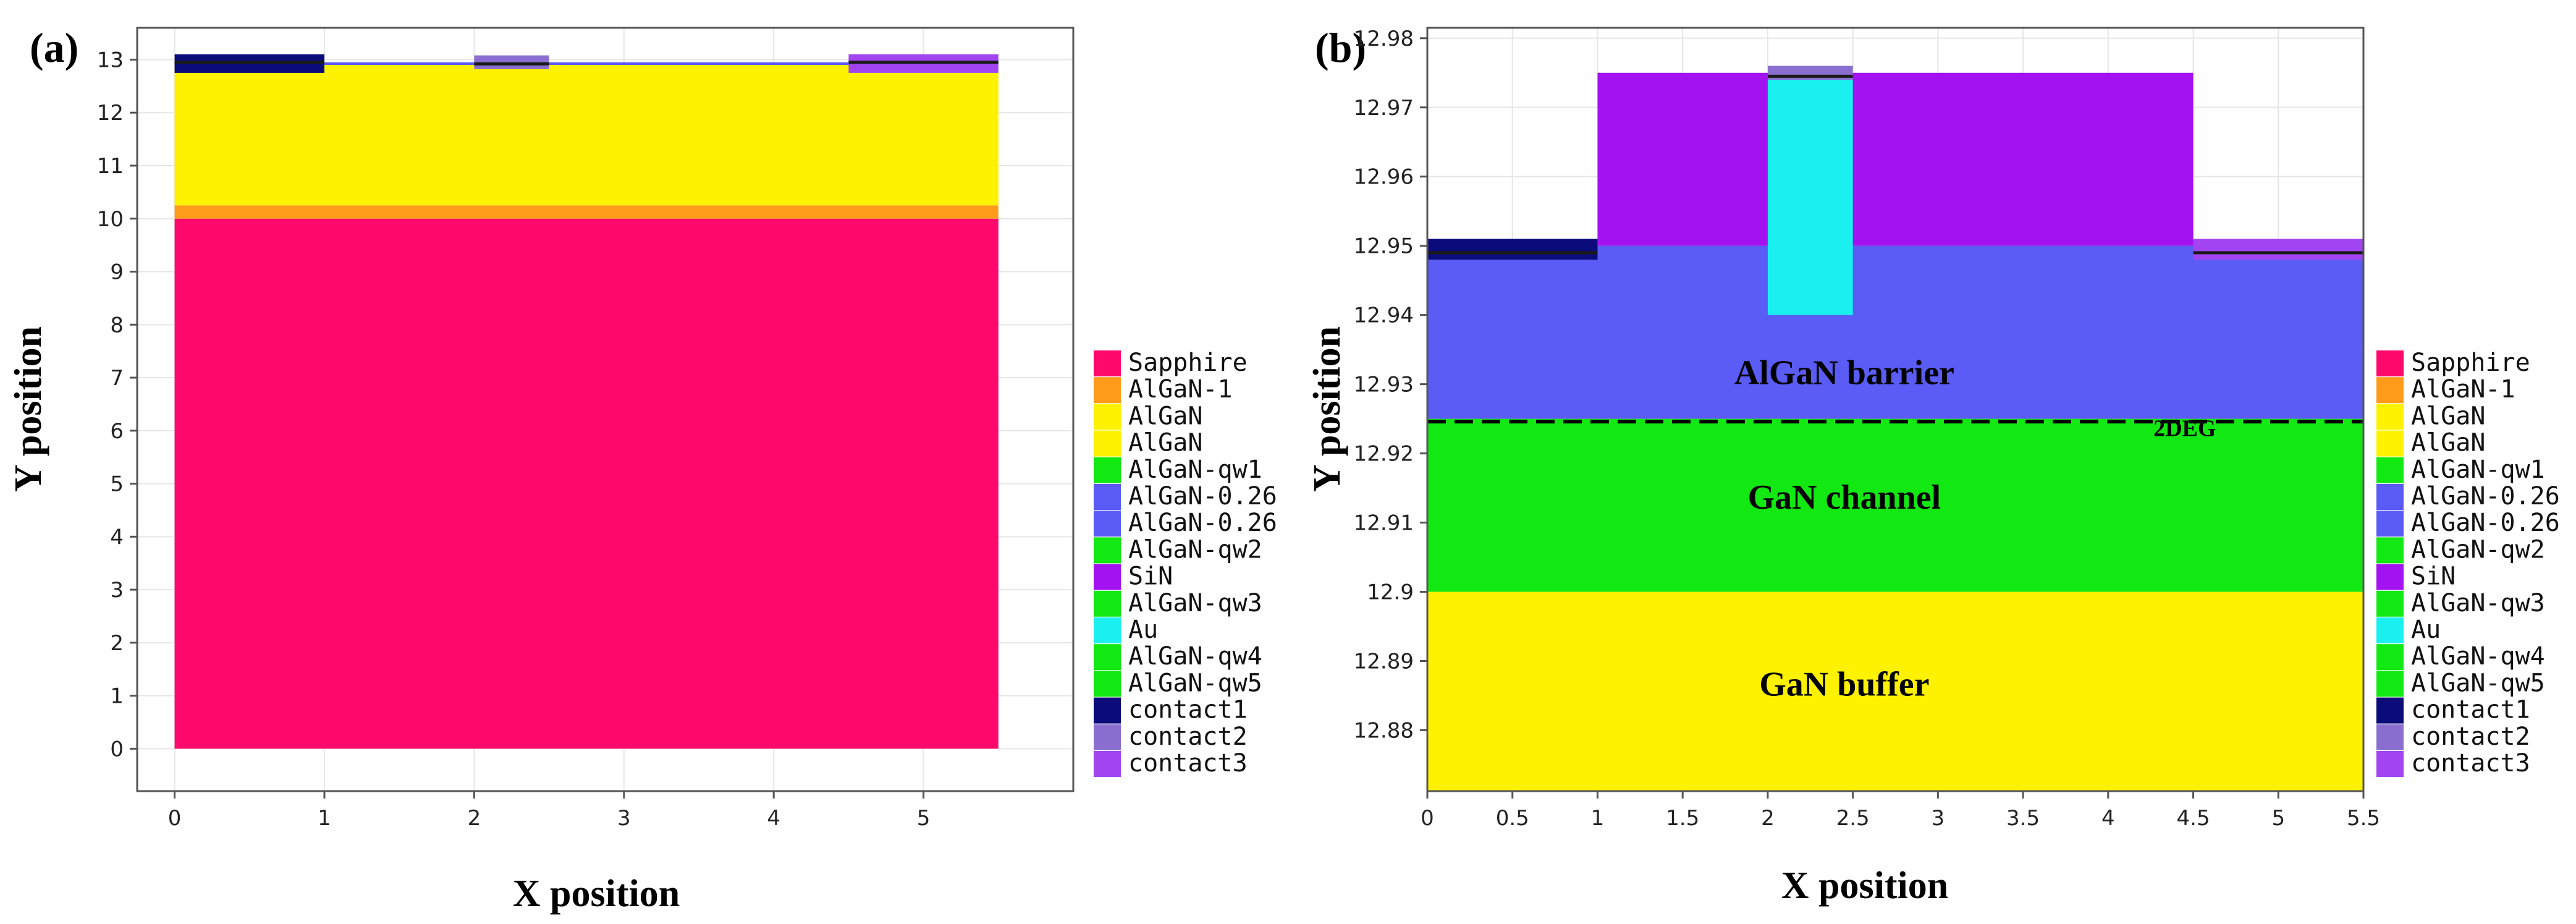  Describe the element at coordinates (2478, 470) in the screenshot. I see `legend-label: AlGaN-qw1` at that location.